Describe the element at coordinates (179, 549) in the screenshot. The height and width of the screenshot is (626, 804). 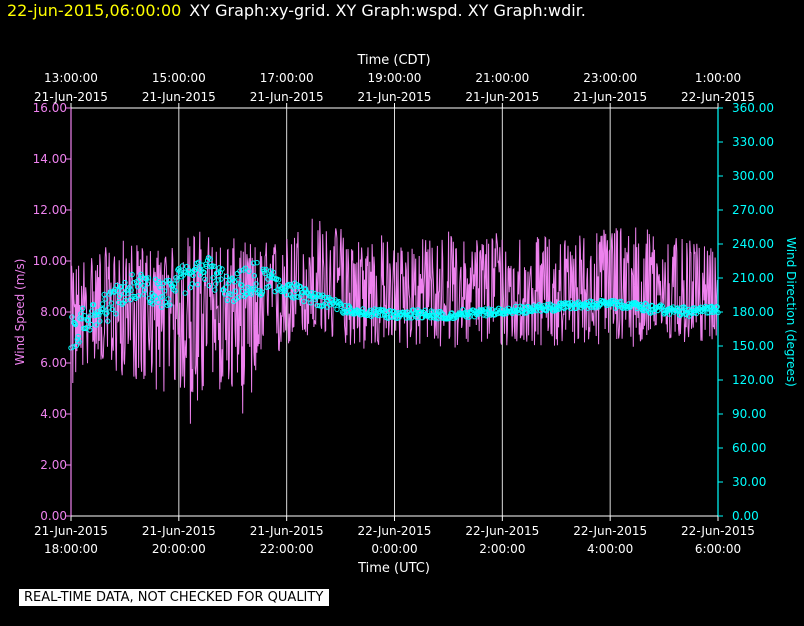
I see `bottom-tick-time: 20:00:00` at that location.